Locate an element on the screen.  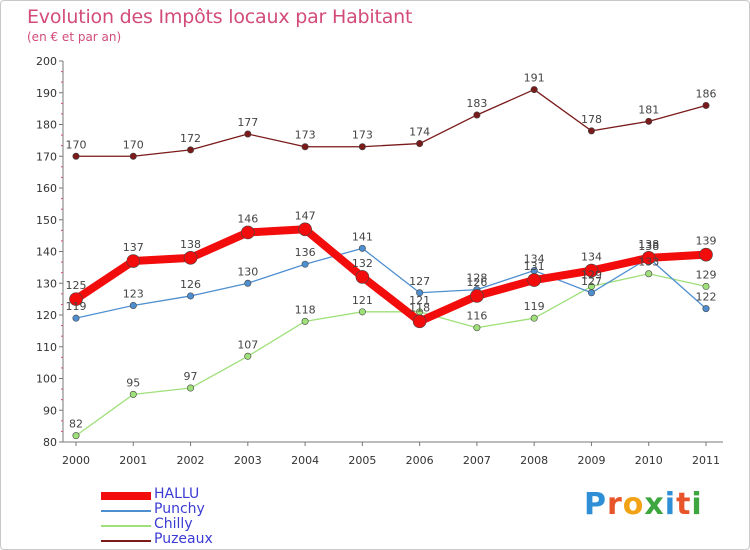
data-label-punchy: 126 is located at coordinates (190, 284).